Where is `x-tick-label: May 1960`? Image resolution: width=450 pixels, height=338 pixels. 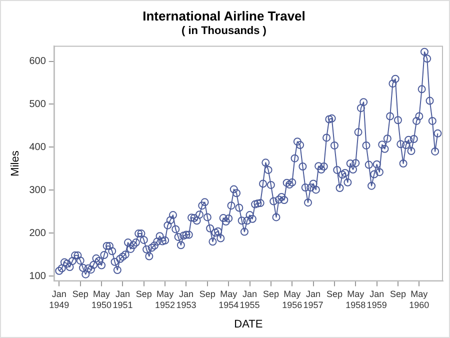
x-tick-label: May 1960 is located at coordinates (419, 299).